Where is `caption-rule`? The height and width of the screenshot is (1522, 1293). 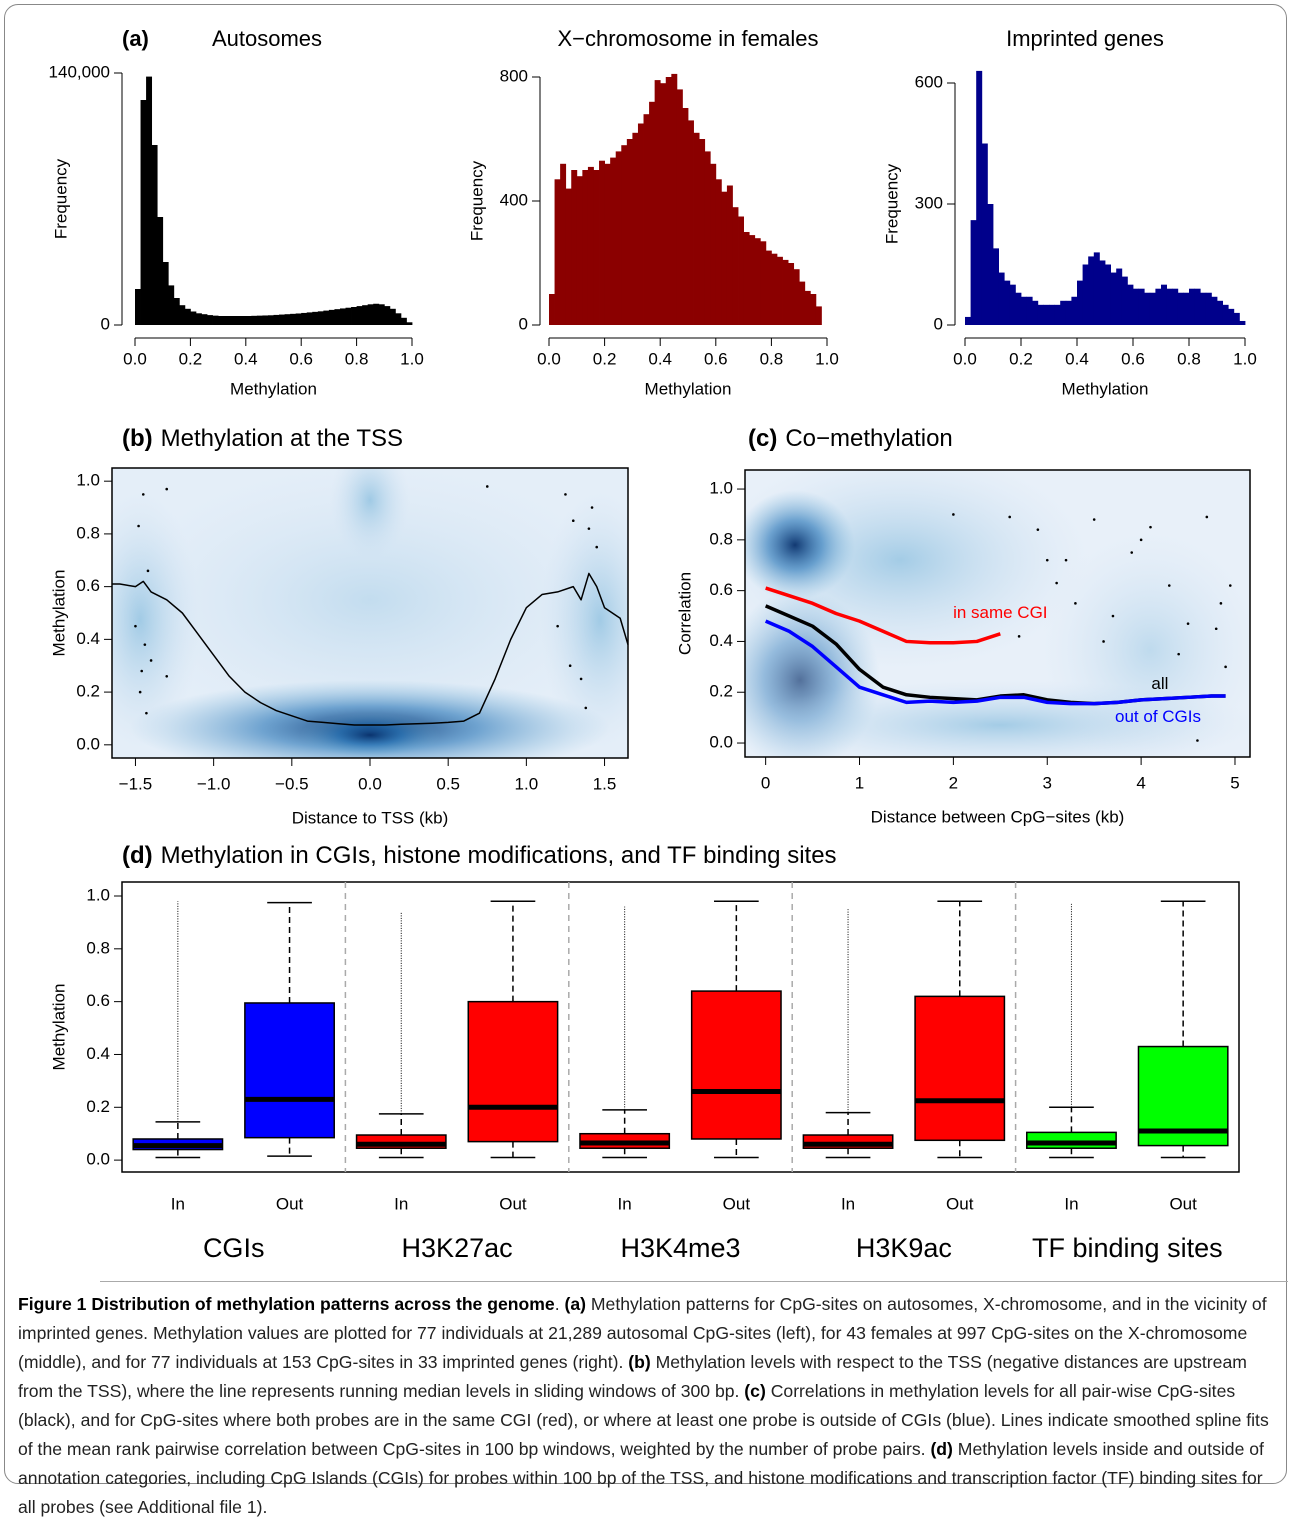 caption-rule is located at coordinates (694, 1281).